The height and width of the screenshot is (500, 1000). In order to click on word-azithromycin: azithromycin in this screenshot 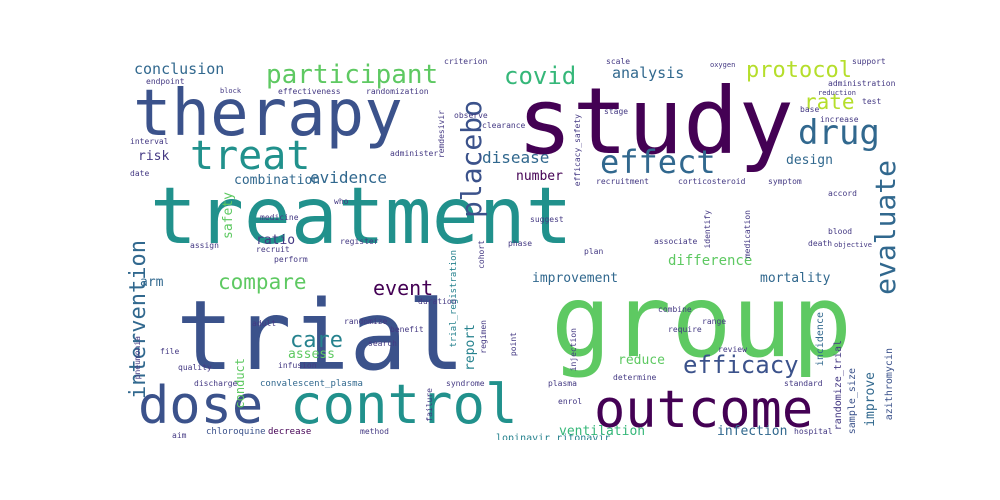, I will do `click(889, 384)`.